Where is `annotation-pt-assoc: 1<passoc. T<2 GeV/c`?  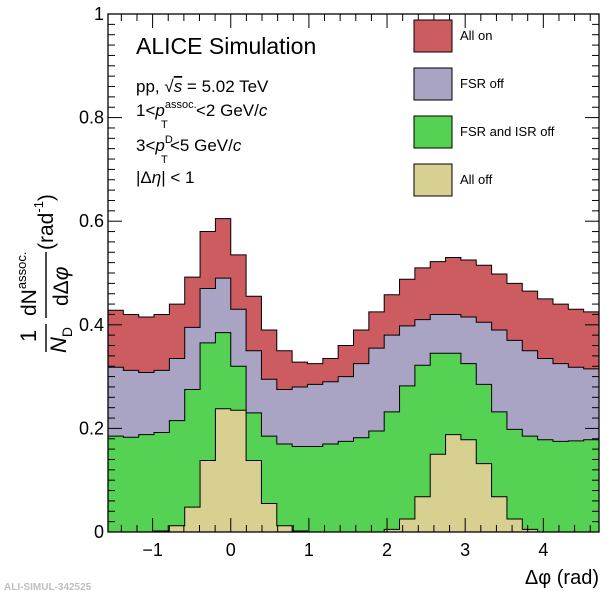 annotation-pt-assoc: 1<passoc. T<2 GeV/c is located at coordinates (202, 115).